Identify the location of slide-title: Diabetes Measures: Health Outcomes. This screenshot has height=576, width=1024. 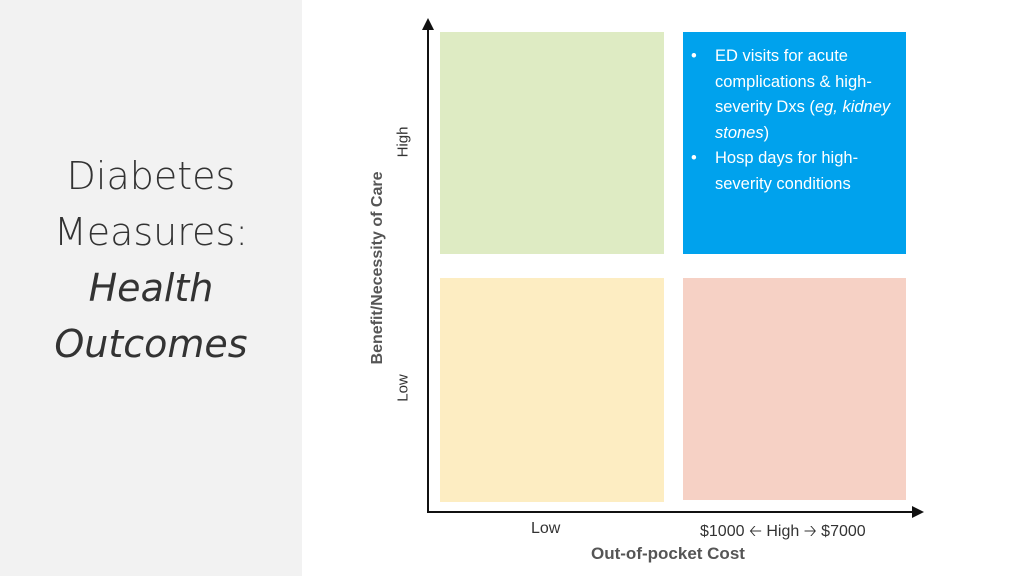
(151, 260).